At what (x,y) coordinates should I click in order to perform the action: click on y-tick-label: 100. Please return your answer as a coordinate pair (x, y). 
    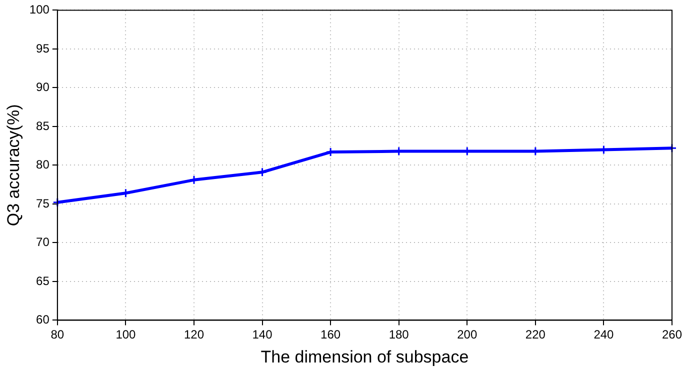
    Looking at the image, I should click on (39, 9).